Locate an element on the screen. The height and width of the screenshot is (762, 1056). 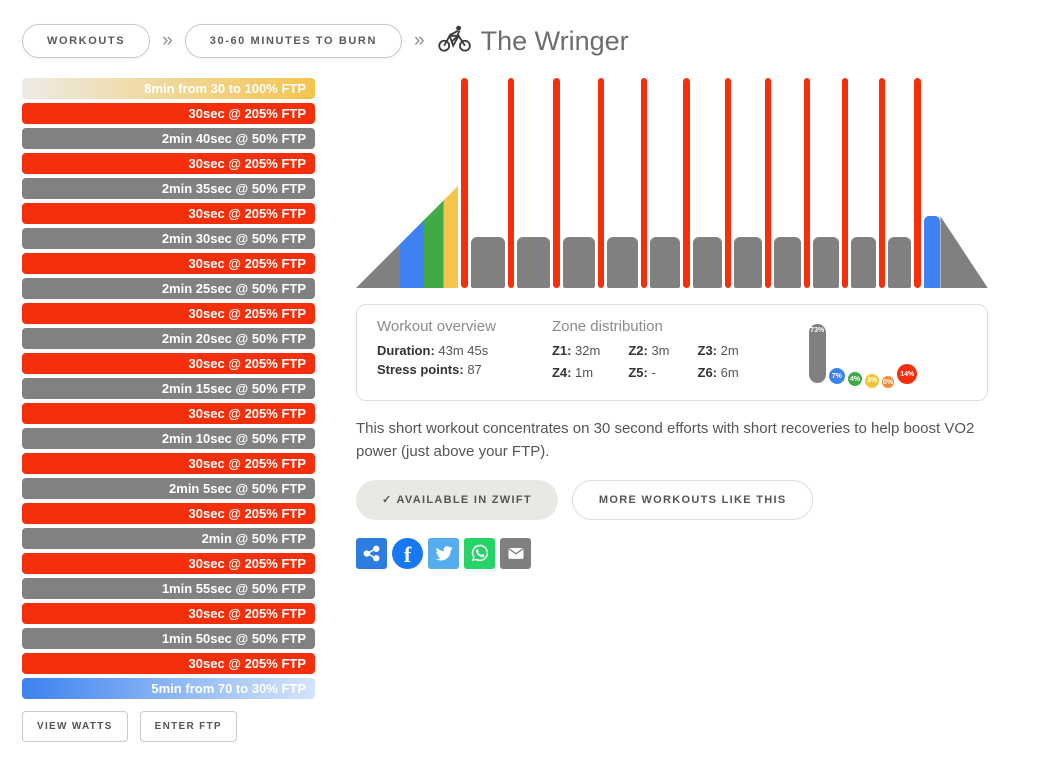
duration-value: 43m 45s is located at coordinates (463, 350).